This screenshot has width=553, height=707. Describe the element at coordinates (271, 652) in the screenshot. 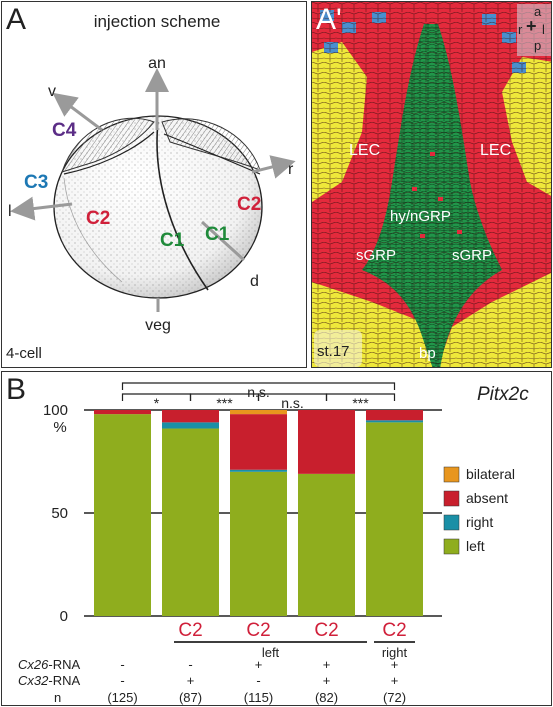

I see `group-label-left: left` at that location.